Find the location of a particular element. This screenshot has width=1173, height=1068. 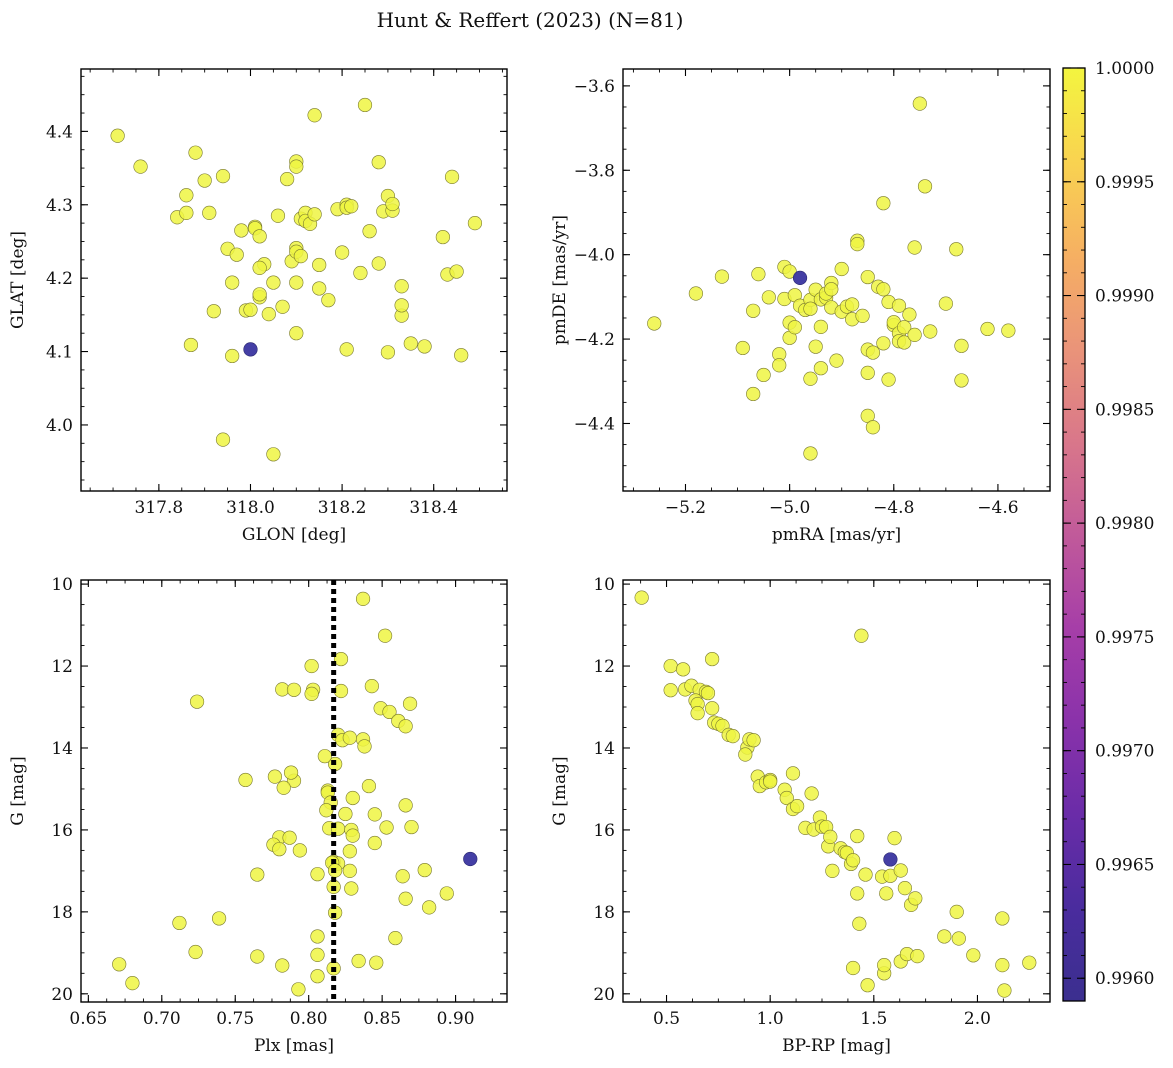

colorbar-tick-label: 0.9970 is located at coordinates (1124, 752).